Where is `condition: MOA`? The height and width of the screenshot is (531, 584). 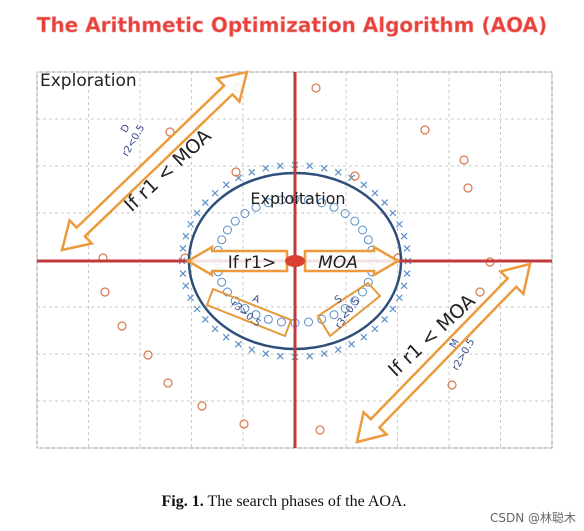
condition: MOA is located at coordinates (338, 263).